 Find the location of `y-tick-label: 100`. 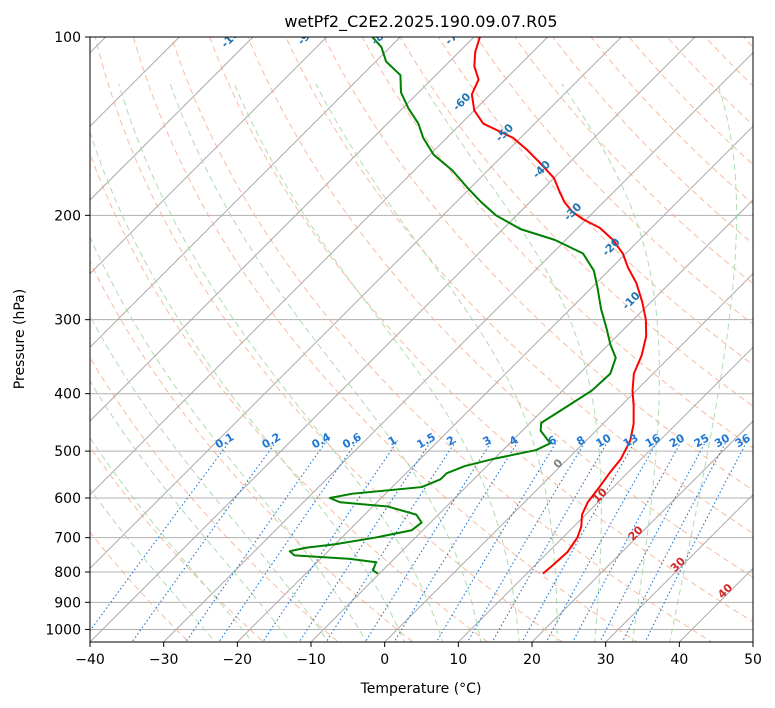

y-tick-label: 100 is located at coordinates (67, 38).